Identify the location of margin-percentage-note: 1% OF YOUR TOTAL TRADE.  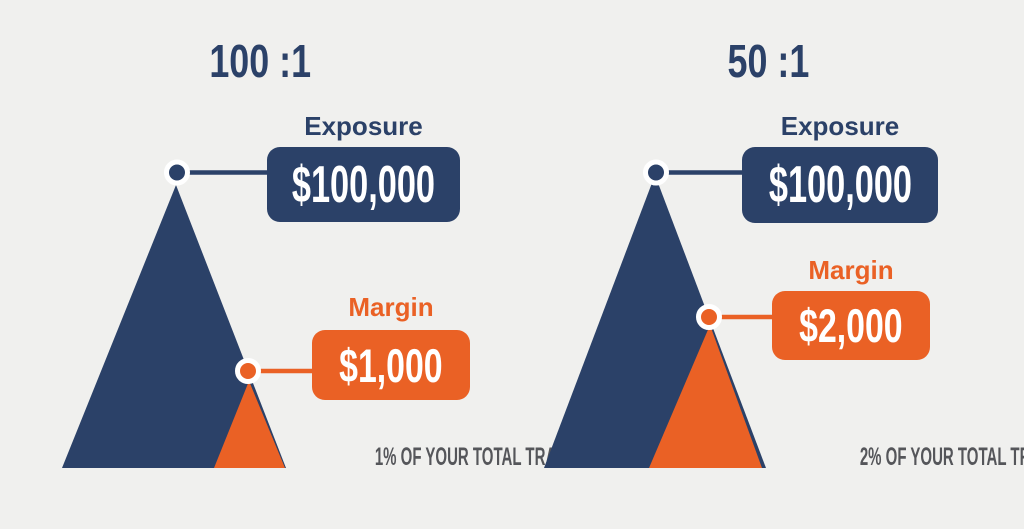
(476, 457).